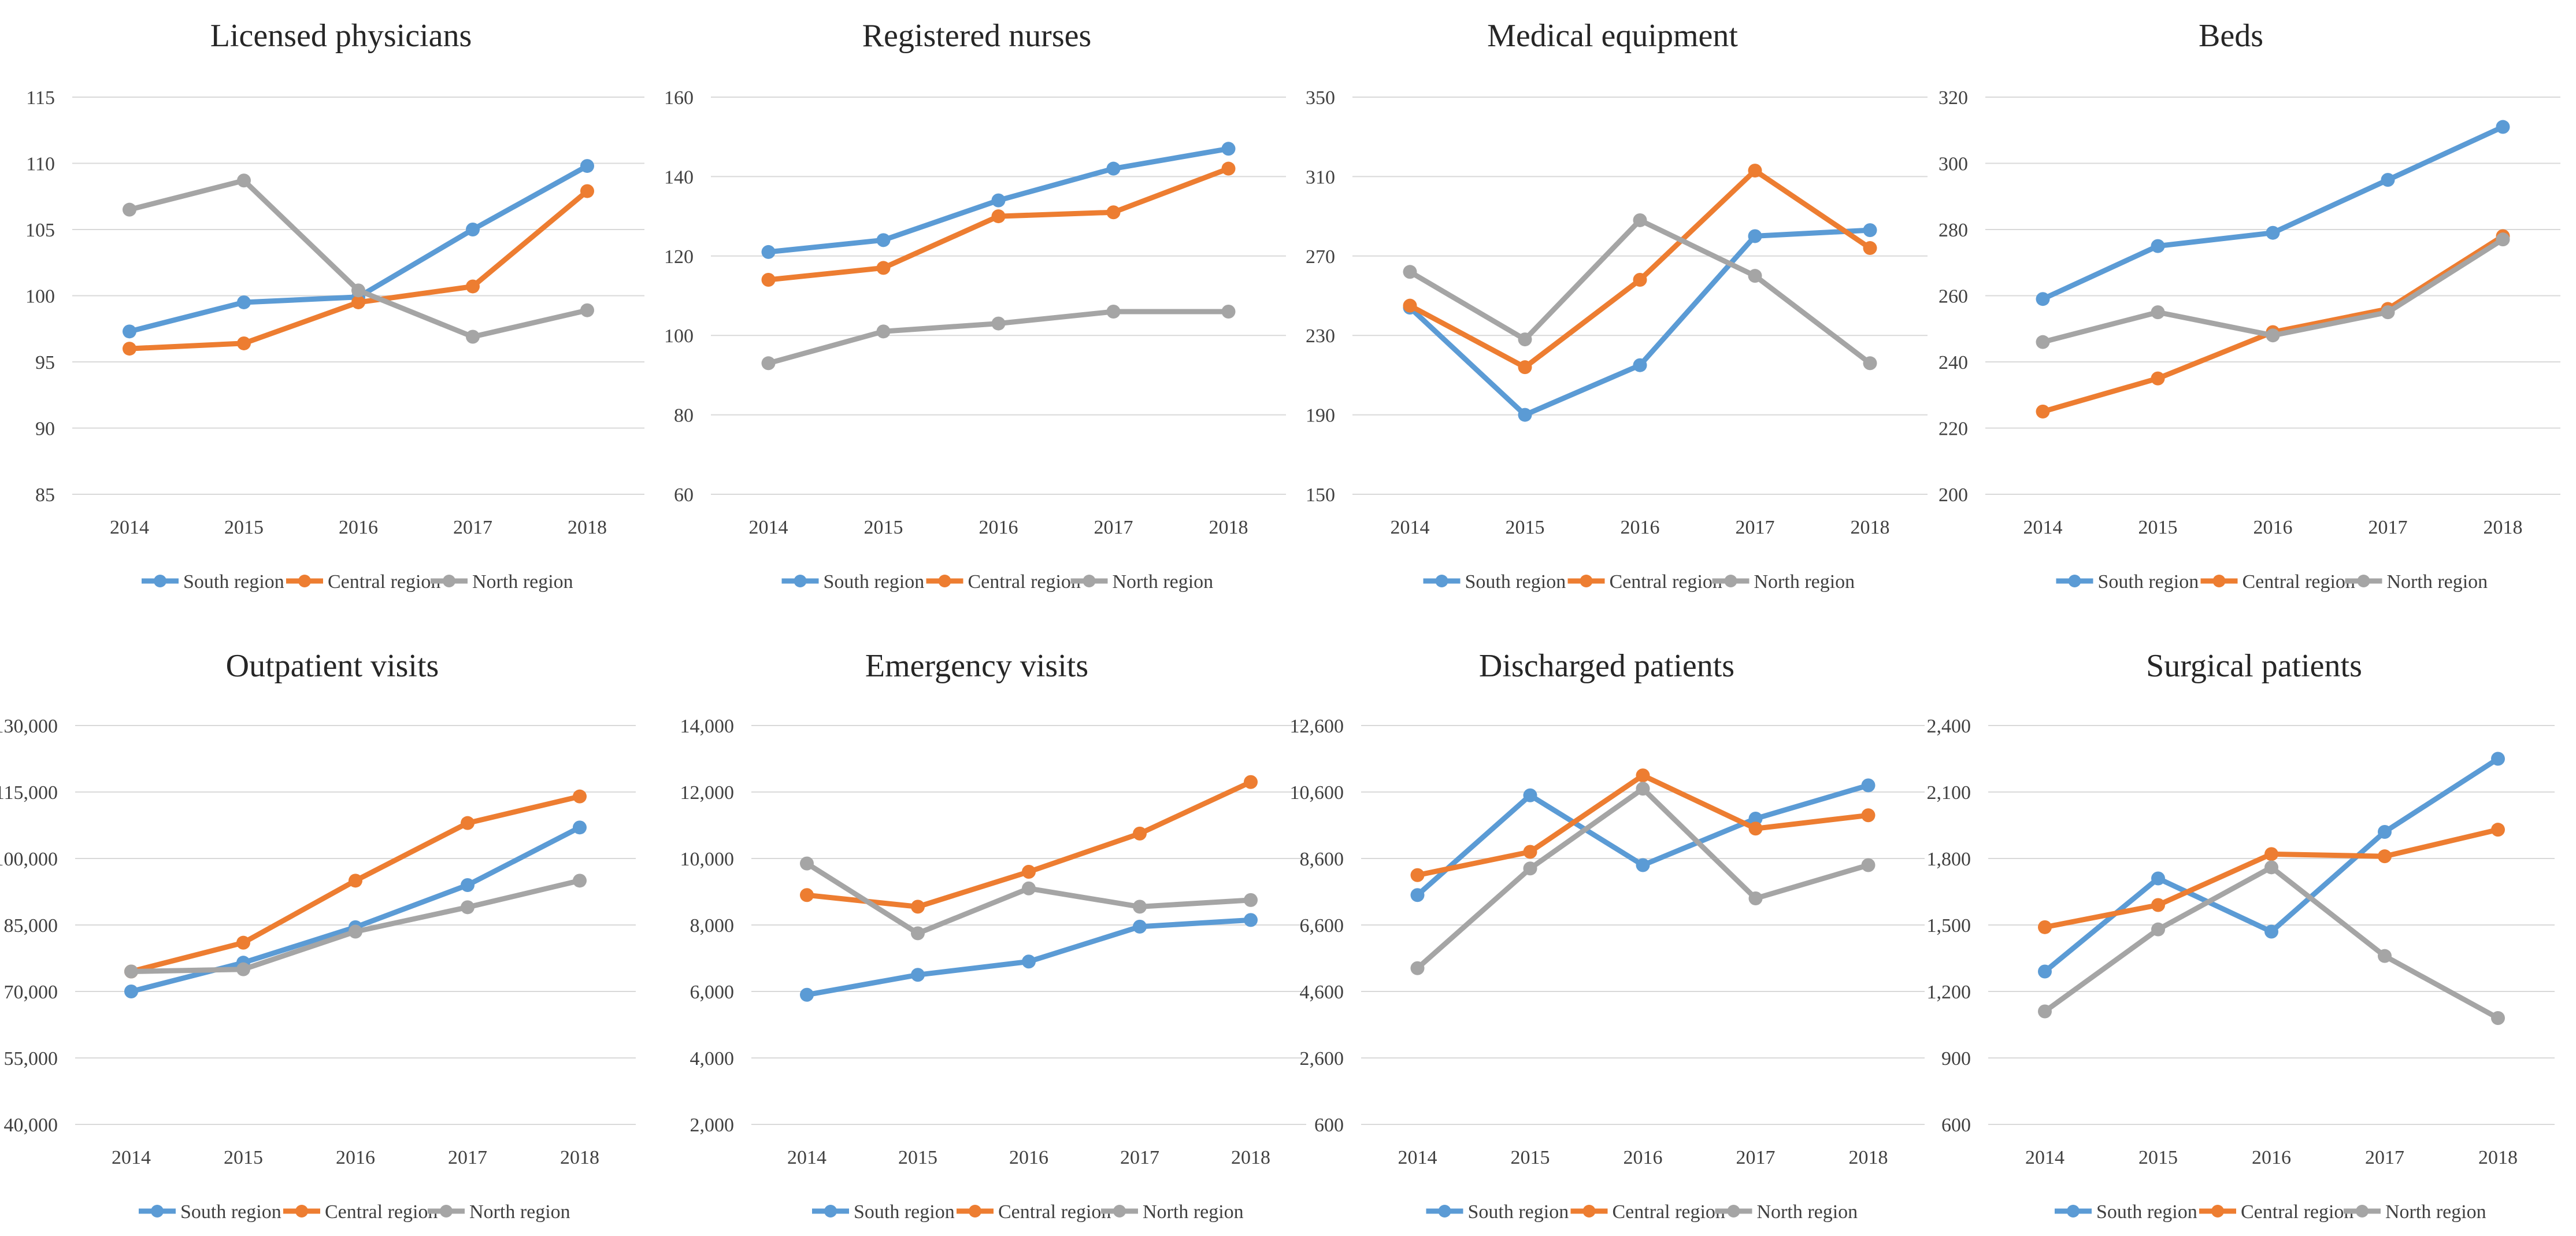 The width and height of the screenshot is (2576, 1236). What do you see at coordinates (1949, 926) in the screenshot?
I see `surgical-patients-y-tick-label: 1,500` at bounding box center [1949, 926].